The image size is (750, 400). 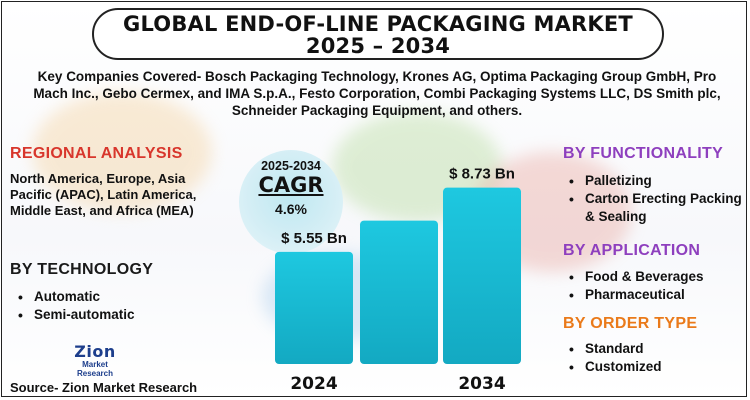 I want to click on technology-heading: BY TECHNOLOGY, so click(x=82, y=269).